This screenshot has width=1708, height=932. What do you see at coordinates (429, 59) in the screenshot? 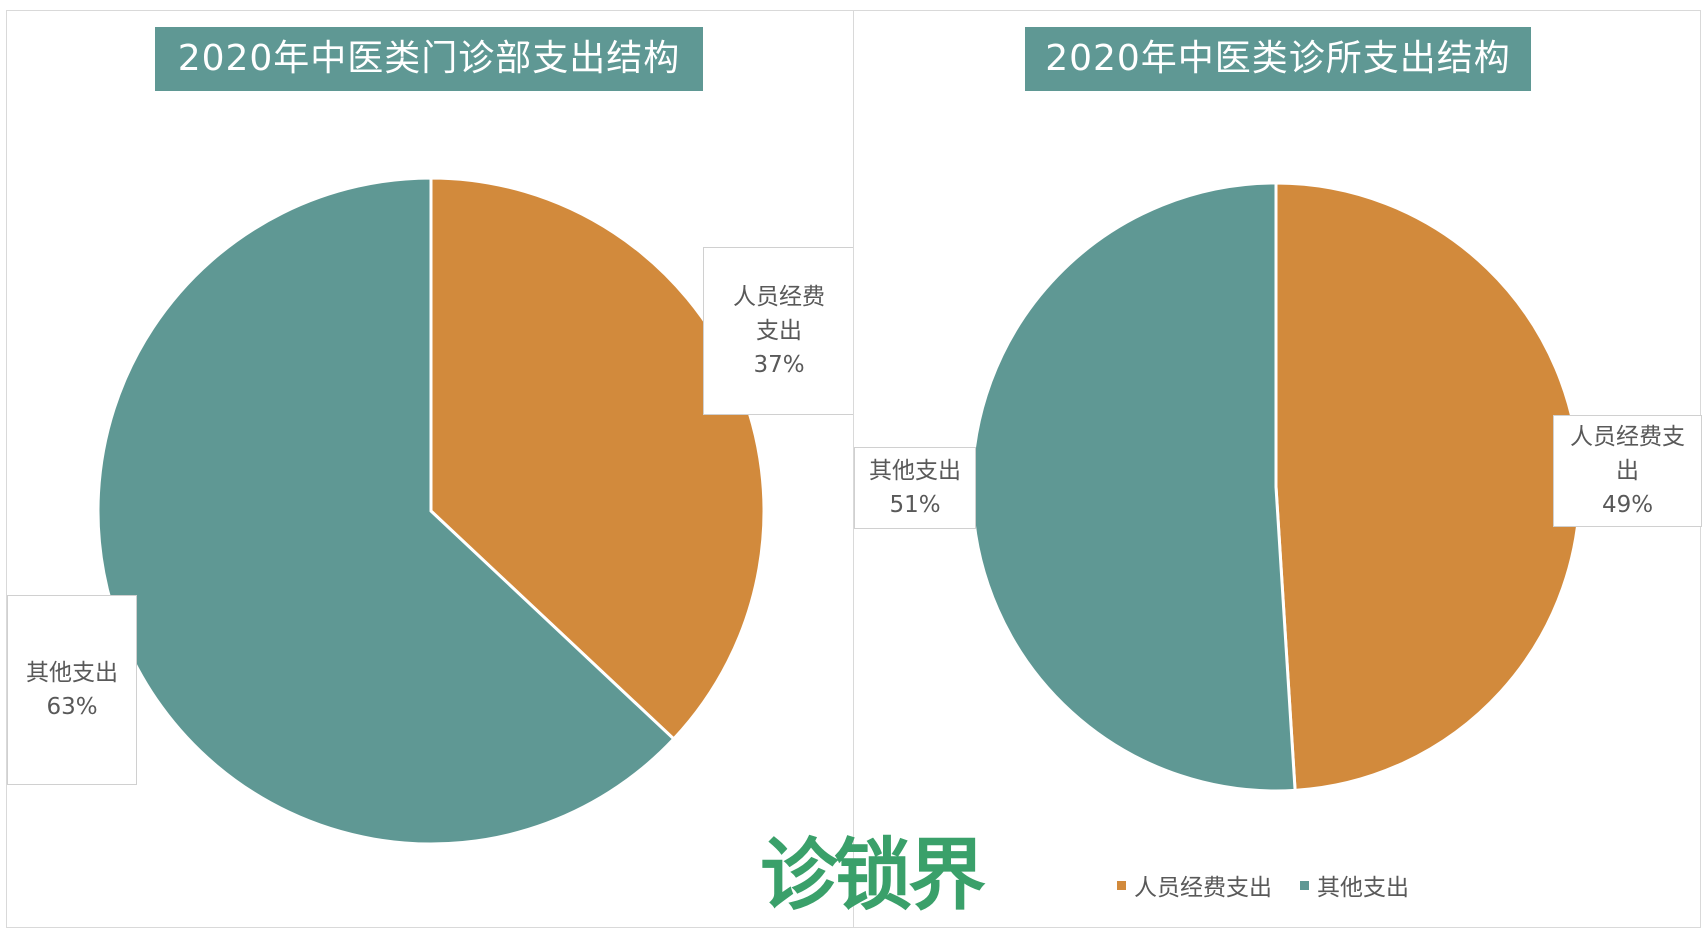
I see `chart-title: 2020年中医类门诊部支出结构` at bounding box center [429, 59].